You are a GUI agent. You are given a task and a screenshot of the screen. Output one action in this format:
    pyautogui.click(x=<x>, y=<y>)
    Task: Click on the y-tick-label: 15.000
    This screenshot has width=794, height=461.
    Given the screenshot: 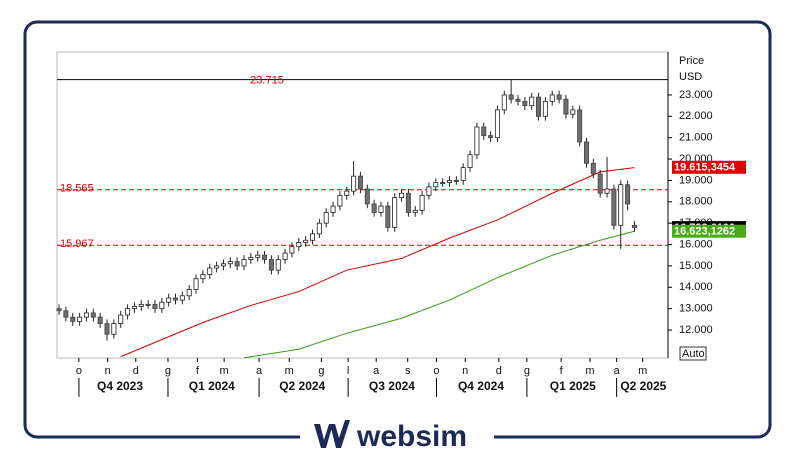 What is the action you would take?
    pyautogui.click(x=696, y=266)
    